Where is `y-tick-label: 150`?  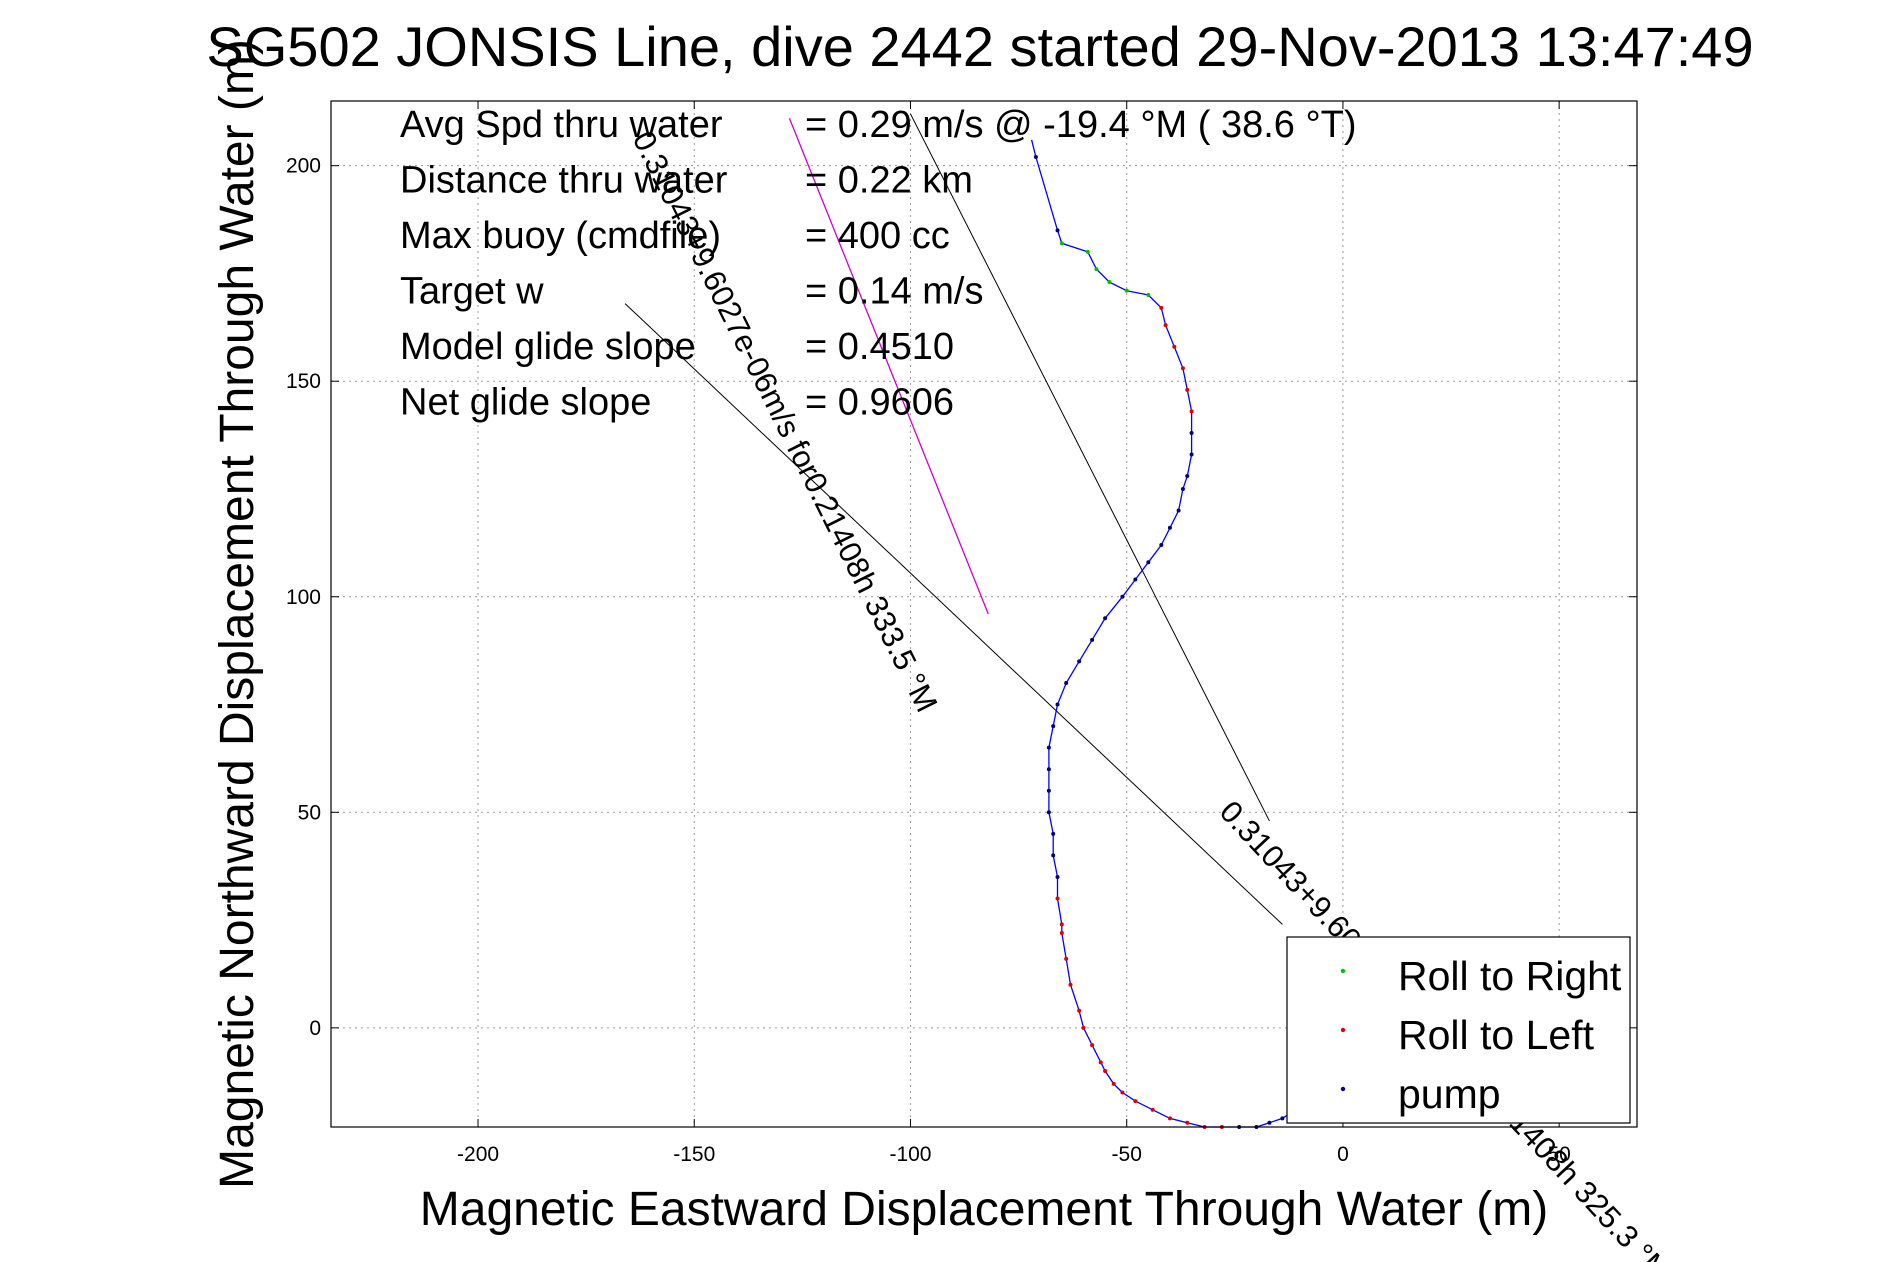
y-tick-label: 150 is located at coordinates (303, 381).